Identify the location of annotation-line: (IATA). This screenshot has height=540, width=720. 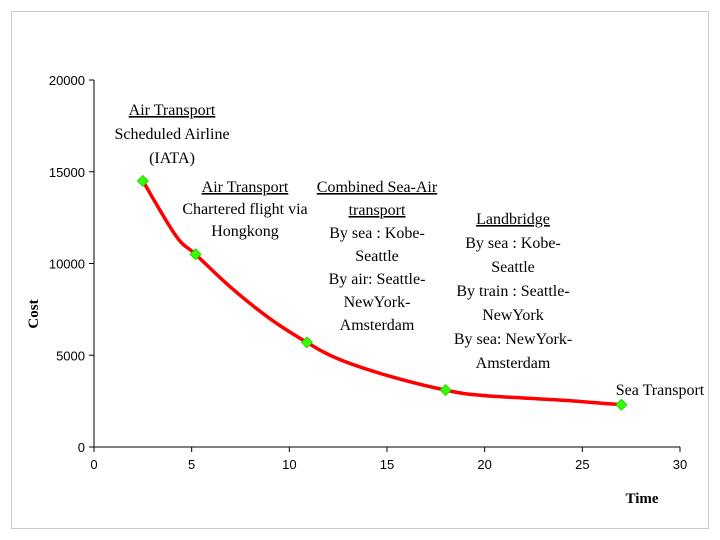
(172, 158).